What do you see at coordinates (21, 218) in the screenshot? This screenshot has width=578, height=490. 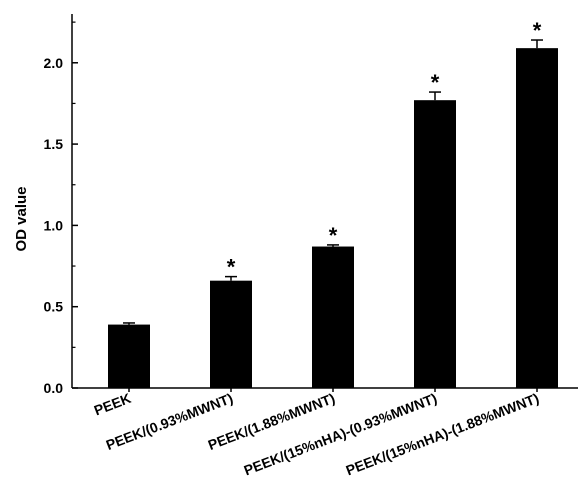 I see `y-axis-label: OD value` at bounding box center [21, 218].